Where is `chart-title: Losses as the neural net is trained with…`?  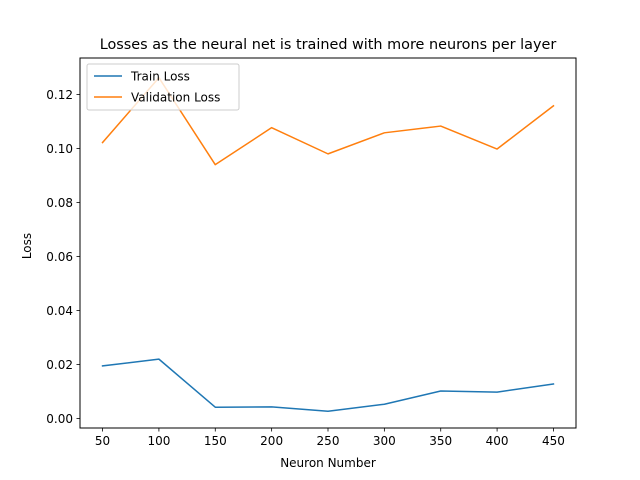 chart-title: Losses as the neural net is trained with… is located at coordinates (328, 45).